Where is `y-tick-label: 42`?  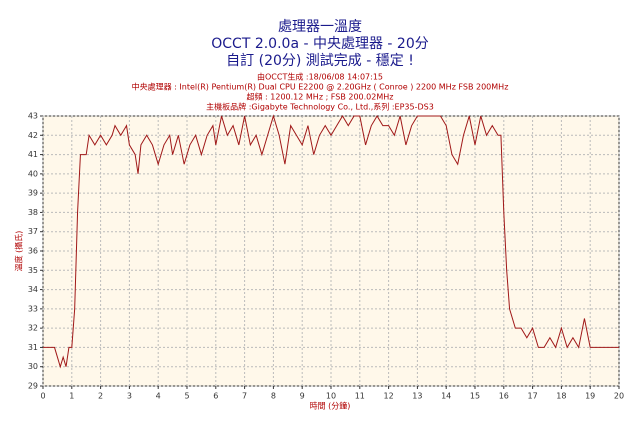
y-tick-label: 42 is located at coordinates (33, 135).